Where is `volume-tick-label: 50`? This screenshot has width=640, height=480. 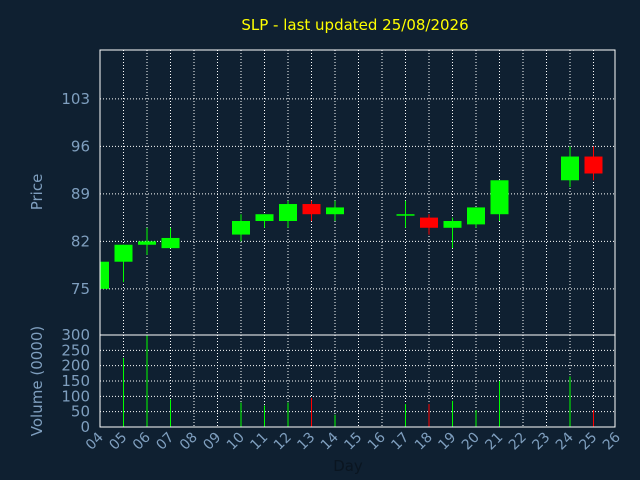 volume-tick-label: 50 is located at coordinates (80, 412).